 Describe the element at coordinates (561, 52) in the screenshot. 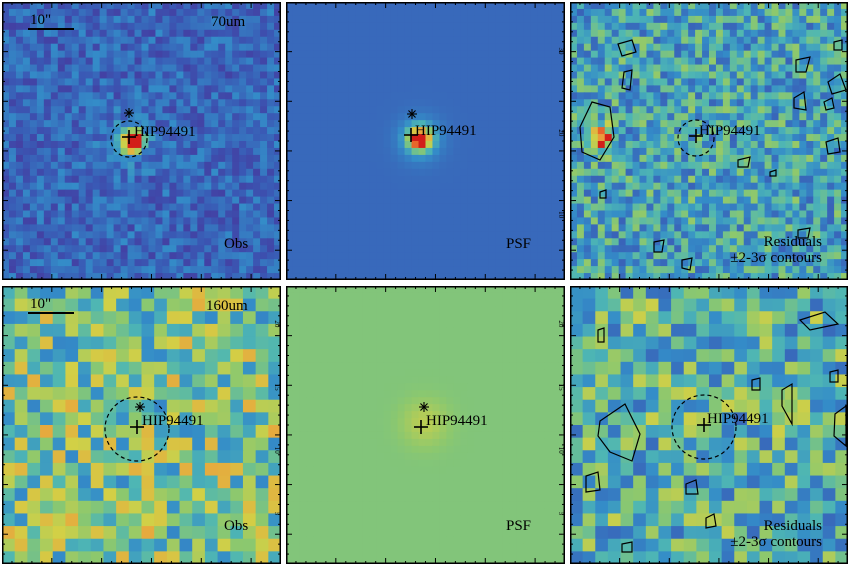

I see `axis-tick-label: 30` at that location.